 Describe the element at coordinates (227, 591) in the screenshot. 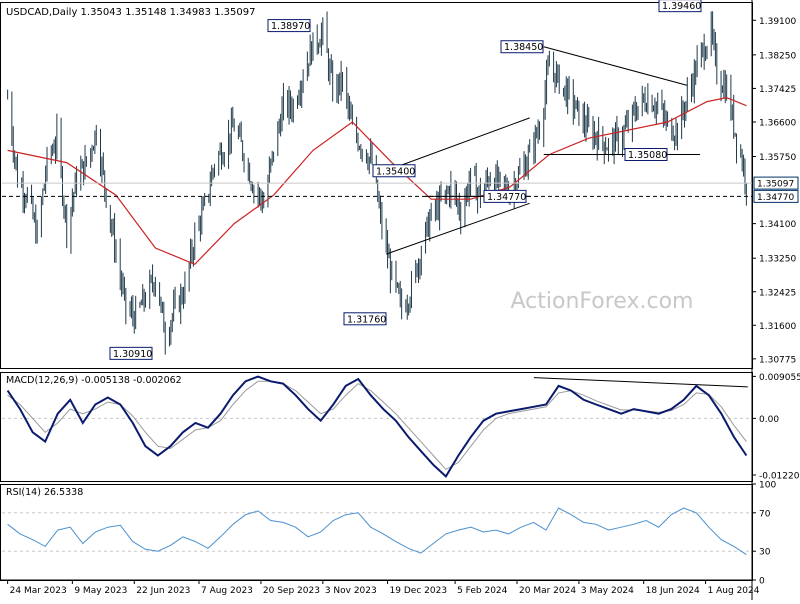

I see `x-tick-label: 7 Aug 2023` at that location.